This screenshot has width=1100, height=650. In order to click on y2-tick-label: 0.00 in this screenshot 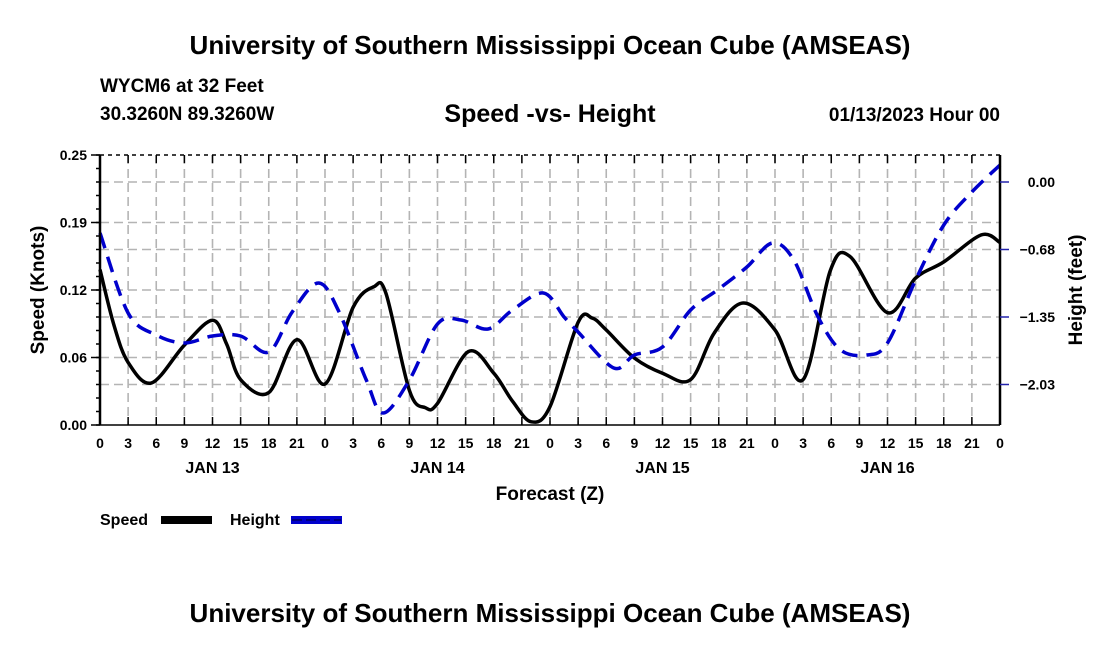, I will do `click(1041, 182)`.